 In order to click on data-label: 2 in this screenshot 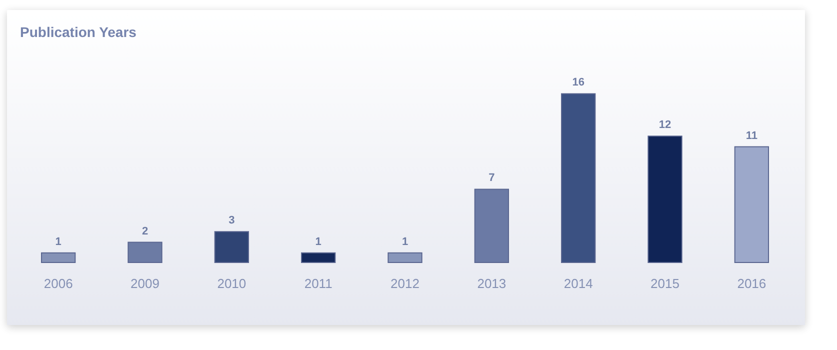, I will do `click(145, 231)`.